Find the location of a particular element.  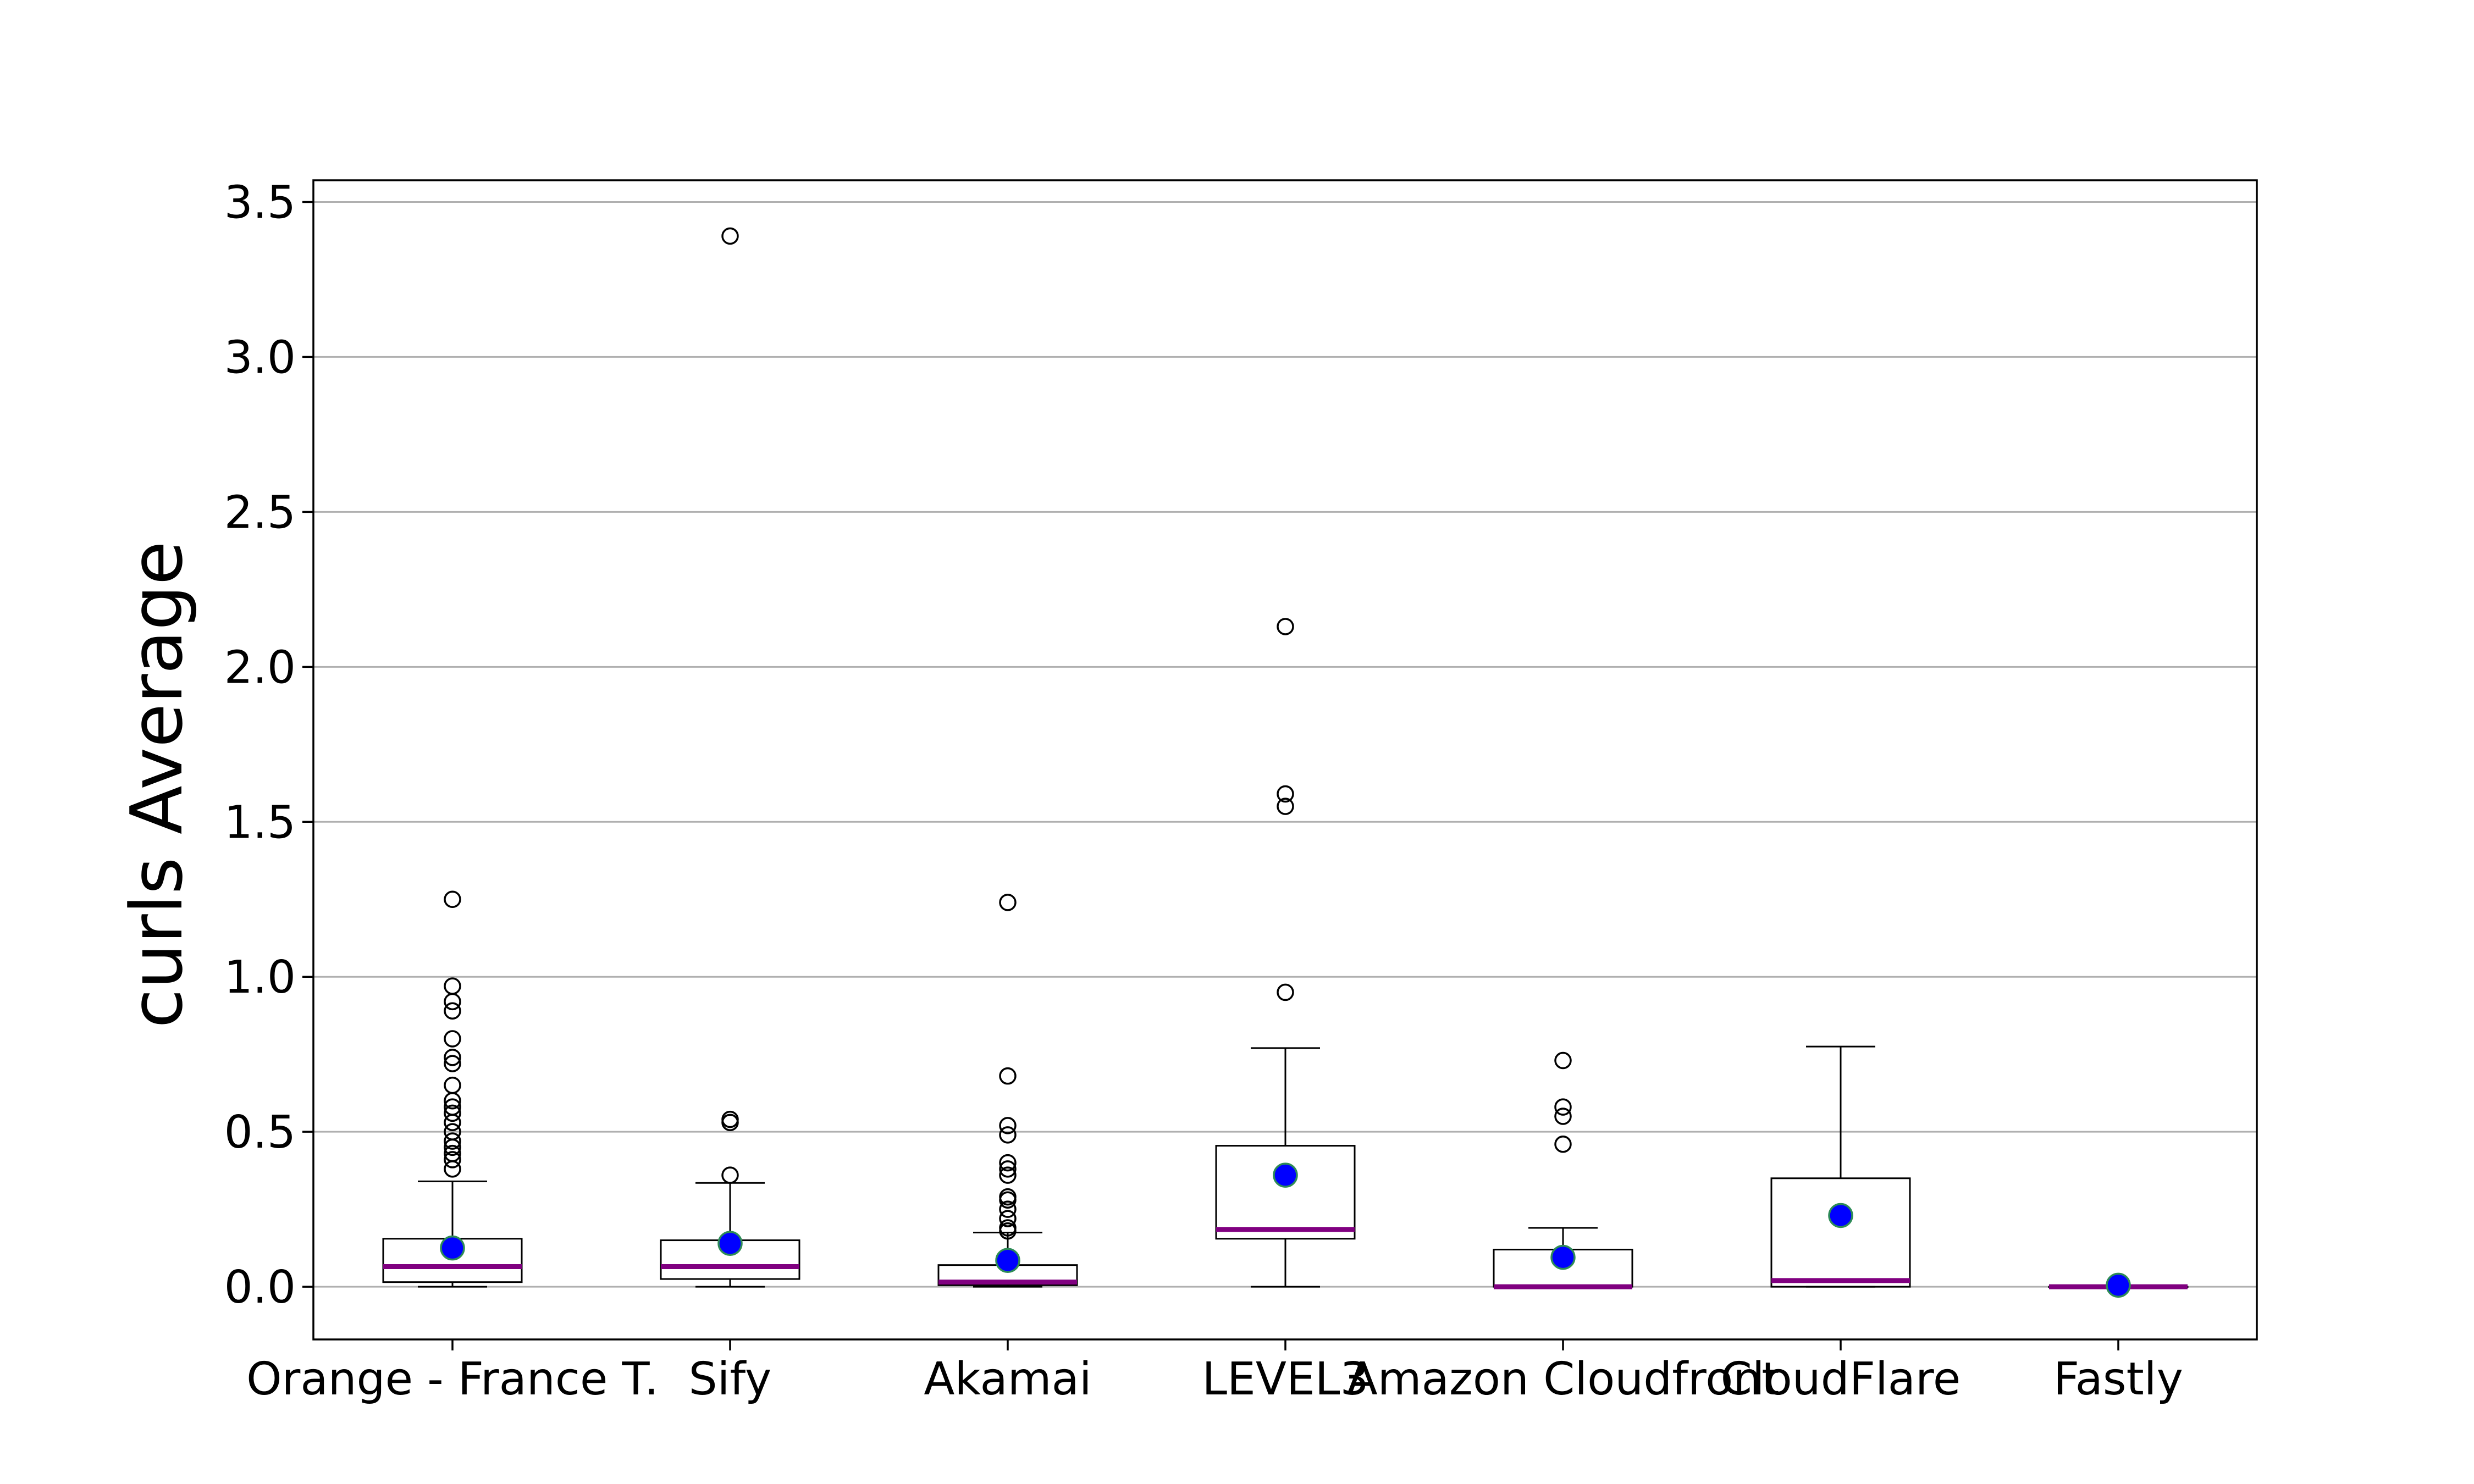

y-tick-label: 2.0 is located at coordinates (260, 667).